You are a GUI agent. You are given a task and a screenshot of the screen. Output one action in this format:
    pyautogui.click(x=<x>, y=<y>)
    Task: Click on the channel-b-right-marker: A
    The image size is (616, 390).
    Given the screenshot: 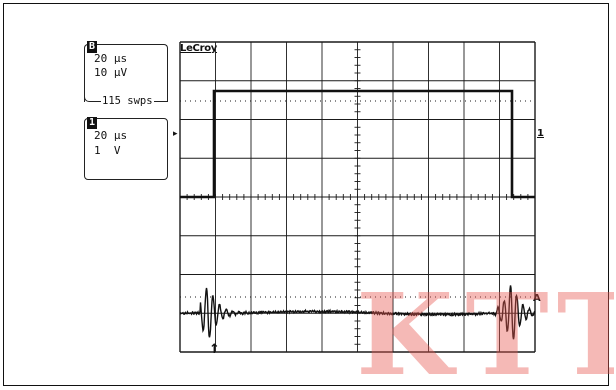 What is the action you would take?
    pyautogui.click(x=537, y=298)
    